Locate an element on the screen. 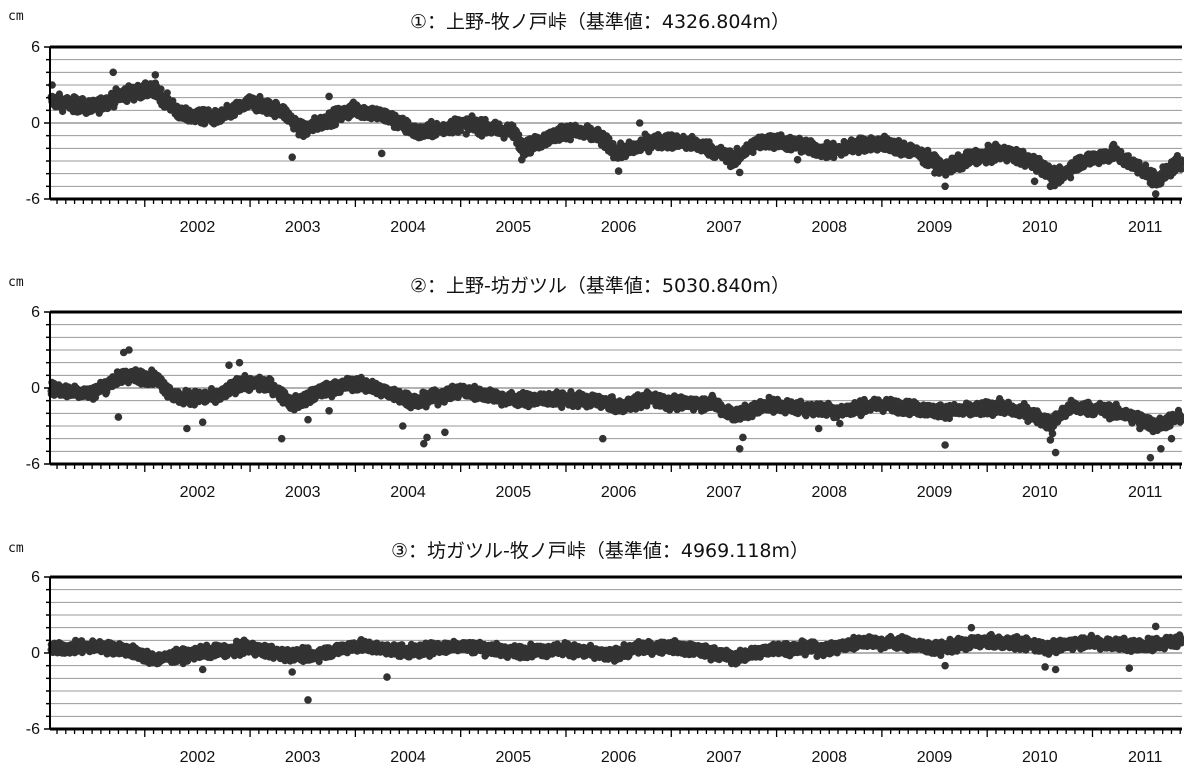  chart-title: ①：上野-牧ノ戸峠（基準値：4326.804m） is located at coordinates (600, 22).